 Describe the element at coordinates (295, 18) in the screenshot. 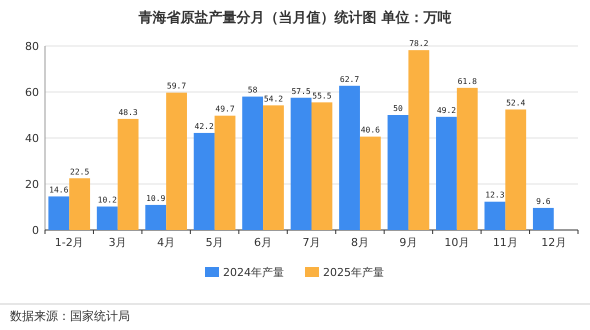

I see `title: 青海省原盐产量分月（当月值）统计图 单位：万吨` at that location.